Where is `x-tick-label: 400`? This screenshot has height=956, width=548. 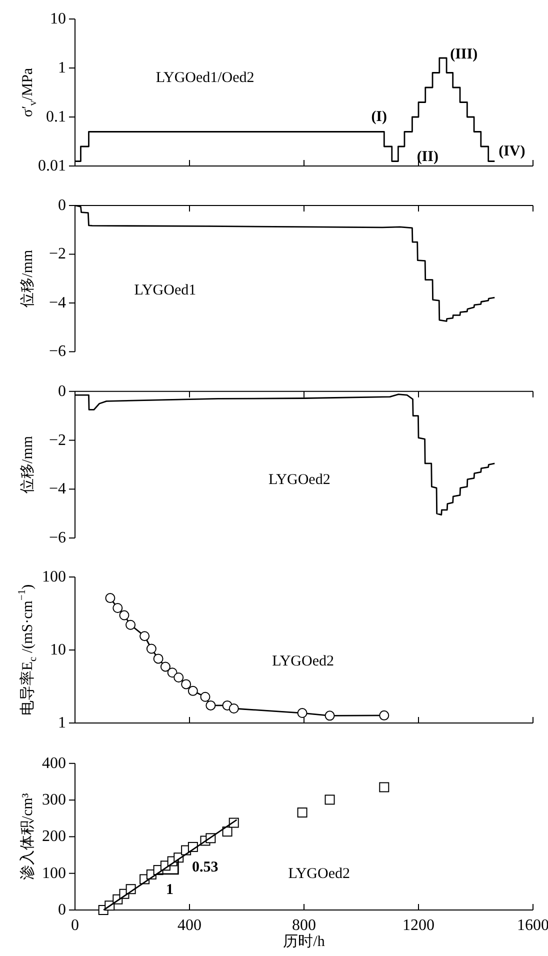 x-tick-label: 400 is located at coordinates (190, 925).